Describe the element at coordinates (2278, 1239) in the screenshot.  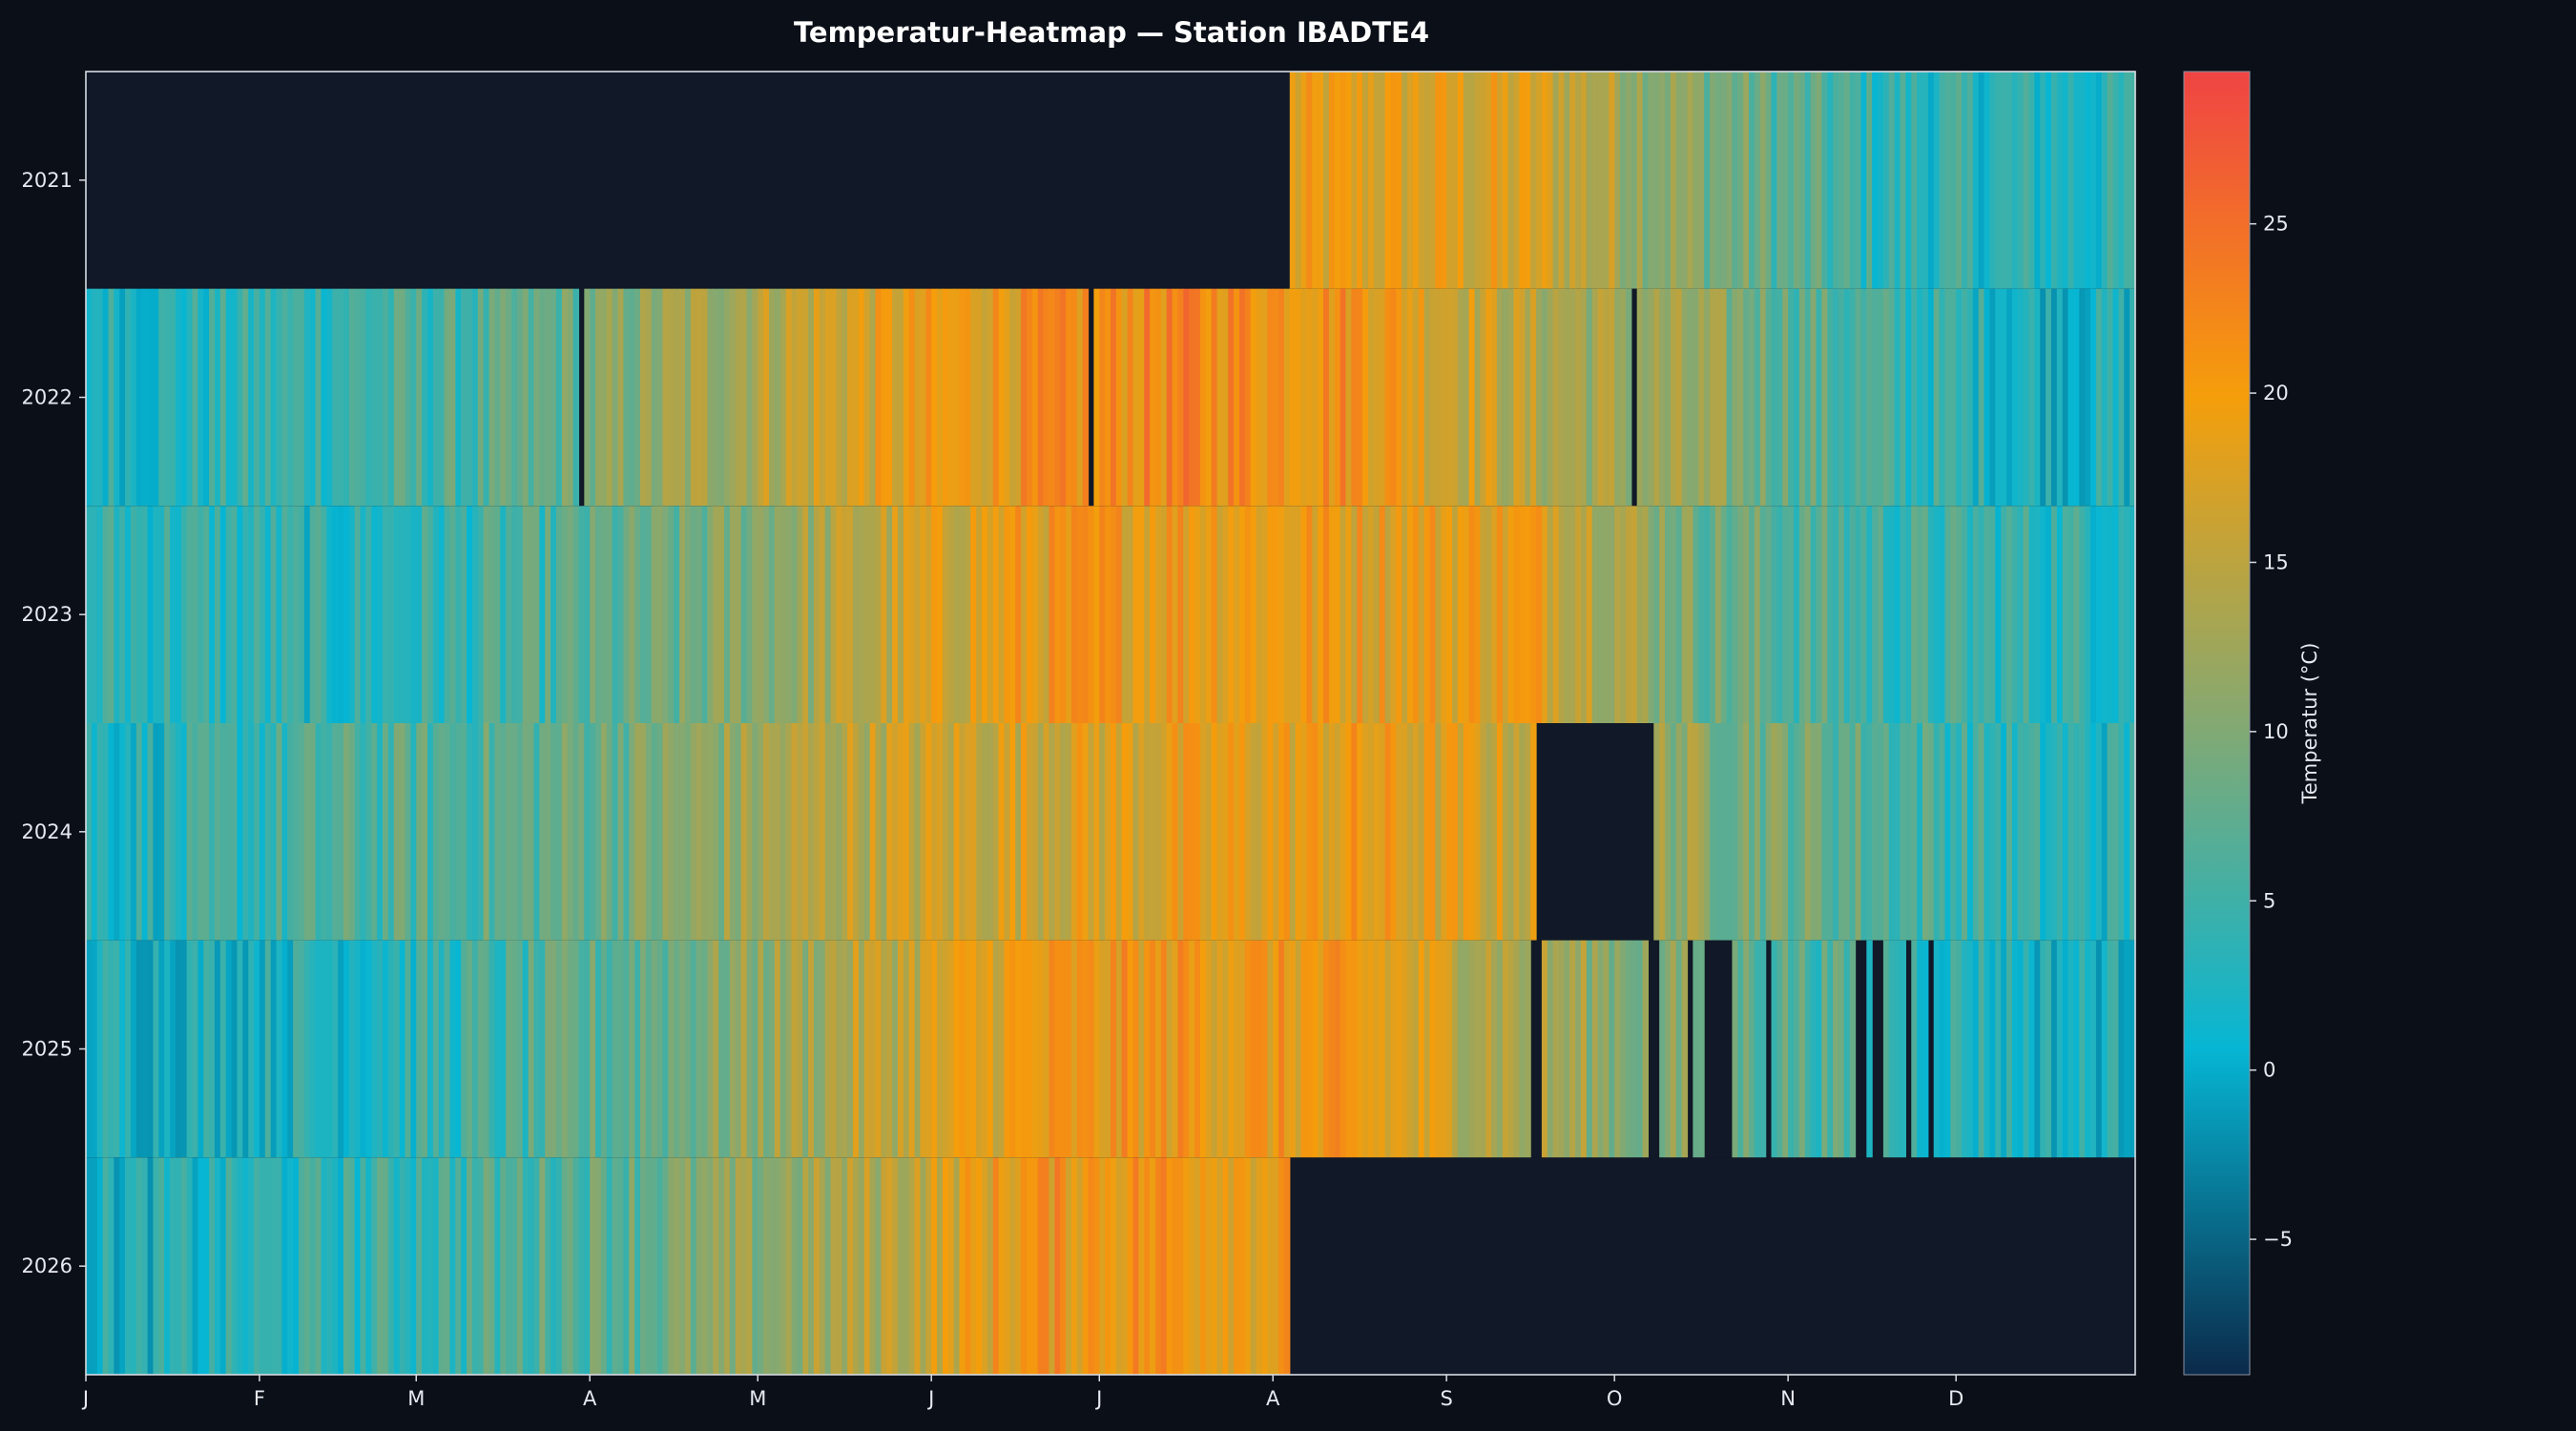
I see `colorbar-tick-label: −5` at that location.